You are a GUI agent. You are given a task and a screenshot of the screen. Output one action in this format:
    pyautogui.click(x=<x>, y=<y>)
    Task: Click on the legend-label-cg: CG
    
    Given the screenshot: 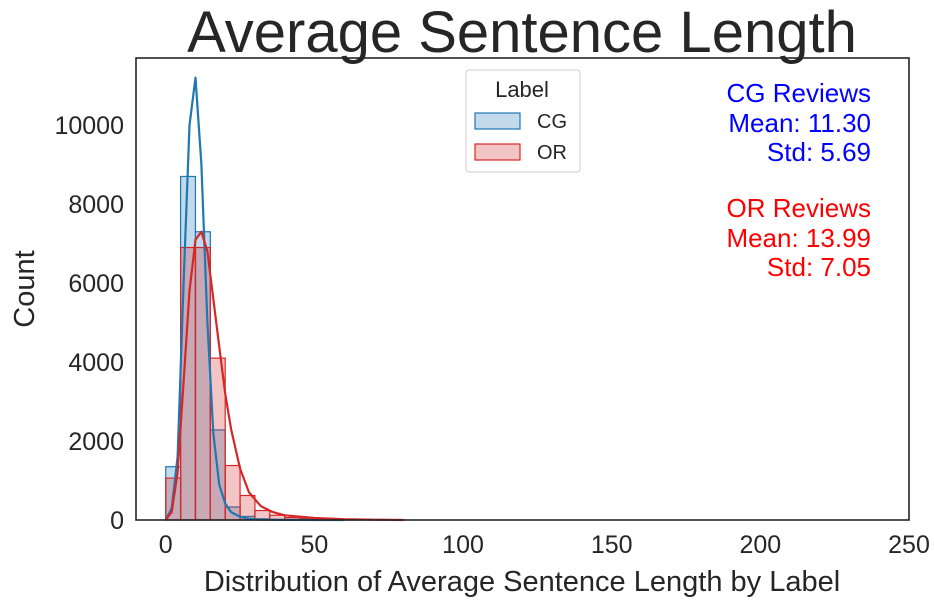 What is the action you would take?
    pyautogui.click(x=552, y=122)
    